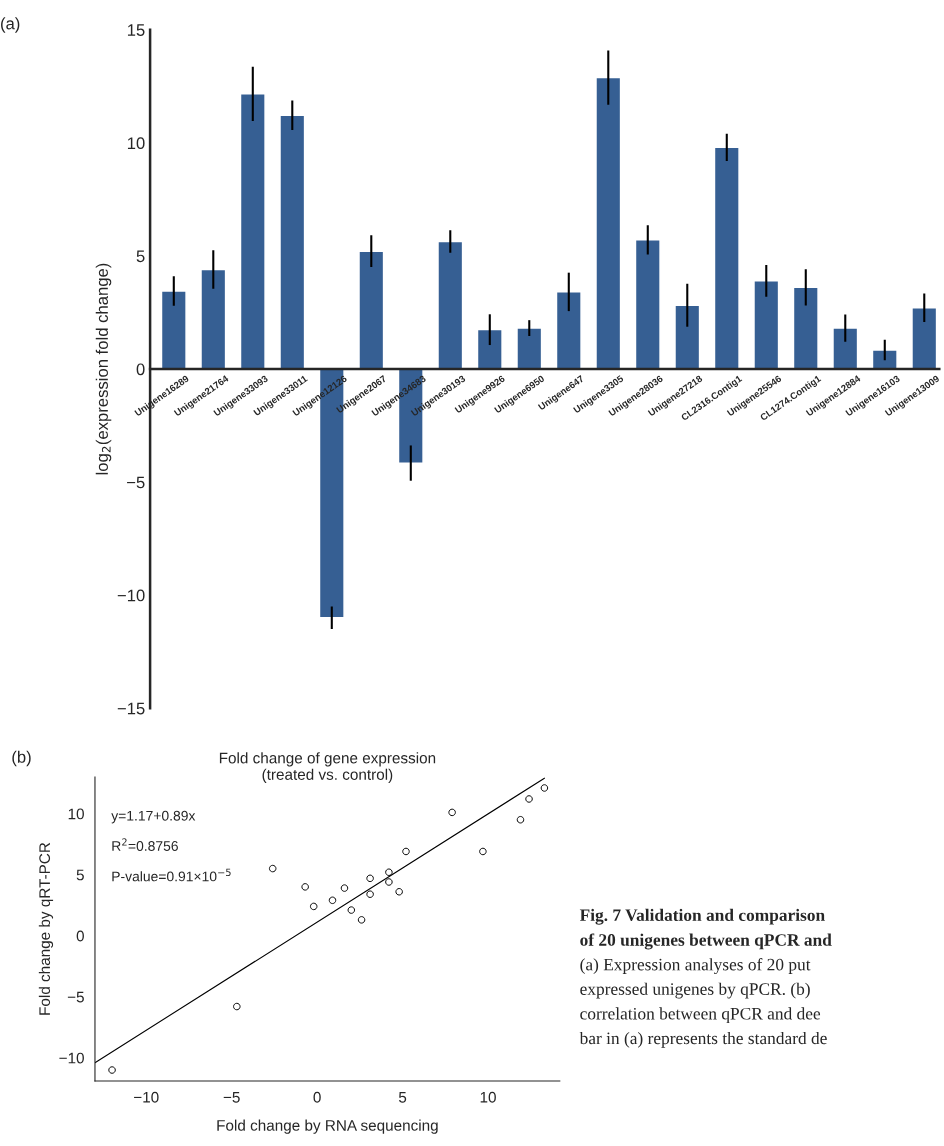  What do you see at coordinates (695, 966) in the screenshot?
I see `text: (a) Expression analyses of 20 put` at bounding box center [695, 966].